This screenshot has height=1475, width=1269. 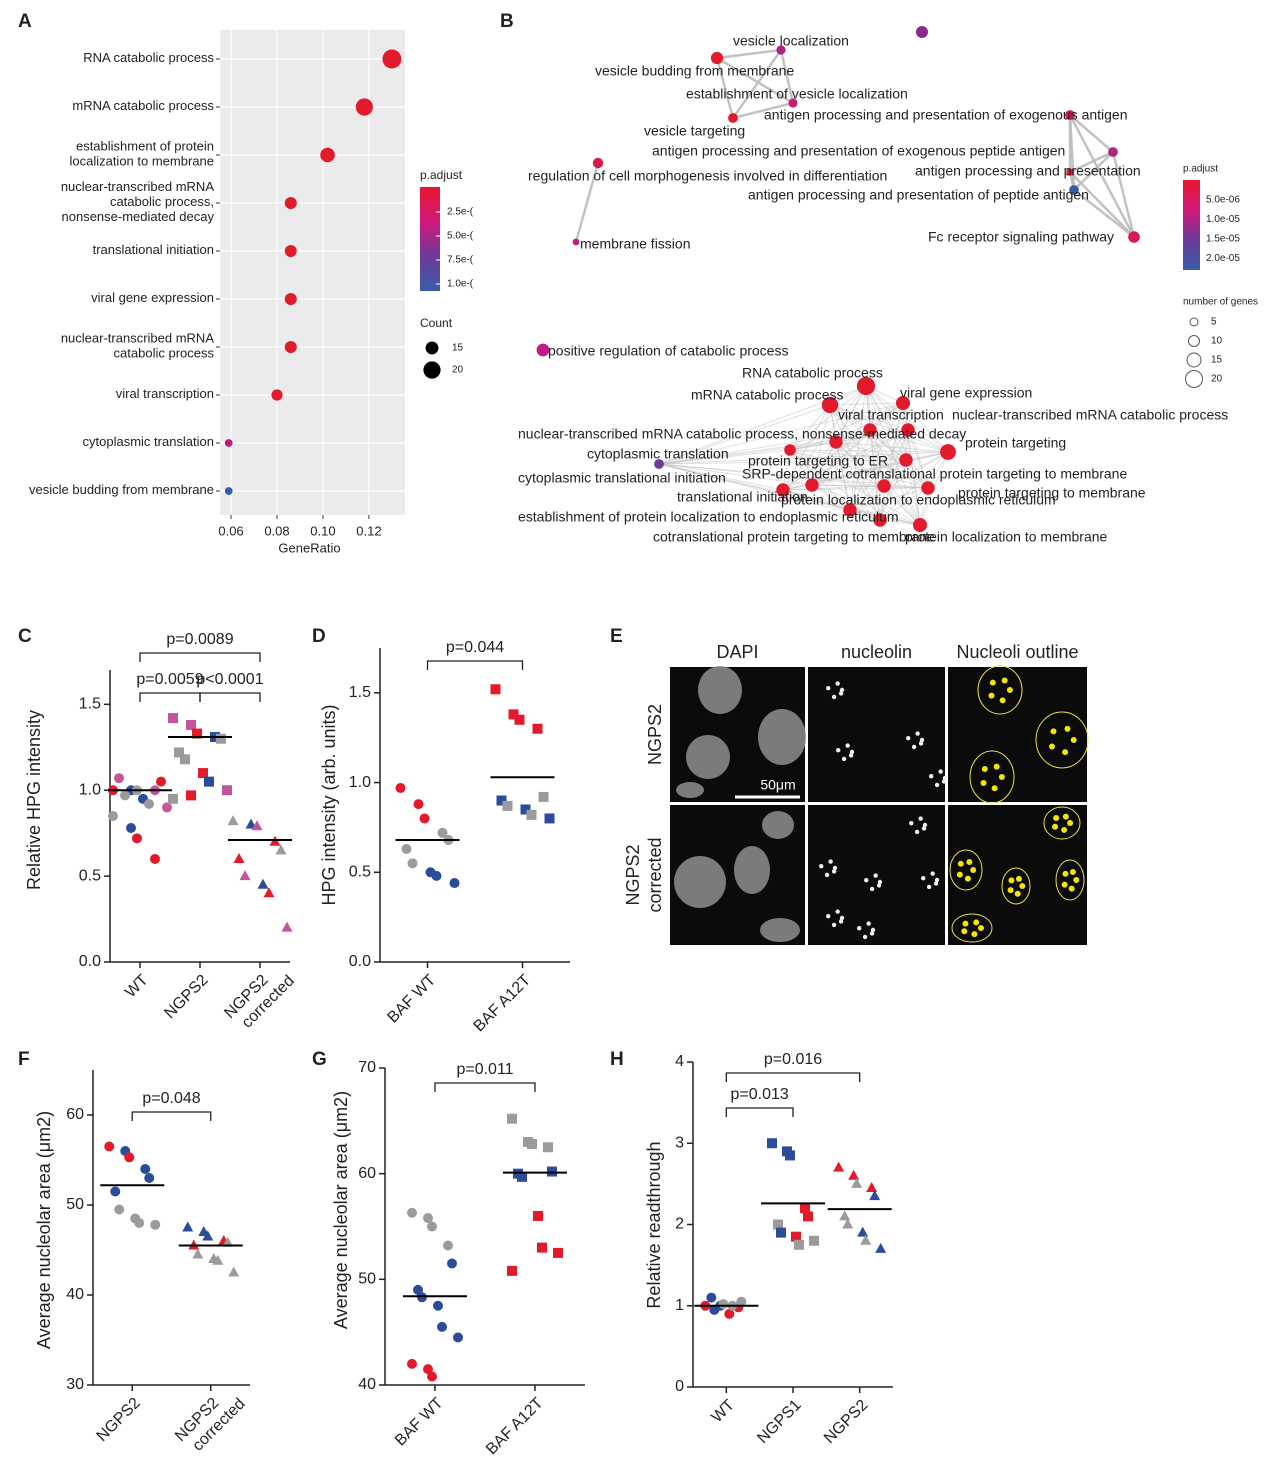 What do you see at coordinates (724, 1412) in the screenshot?
I see `x-tick-label: WT` at bounding box center [724, 1412].